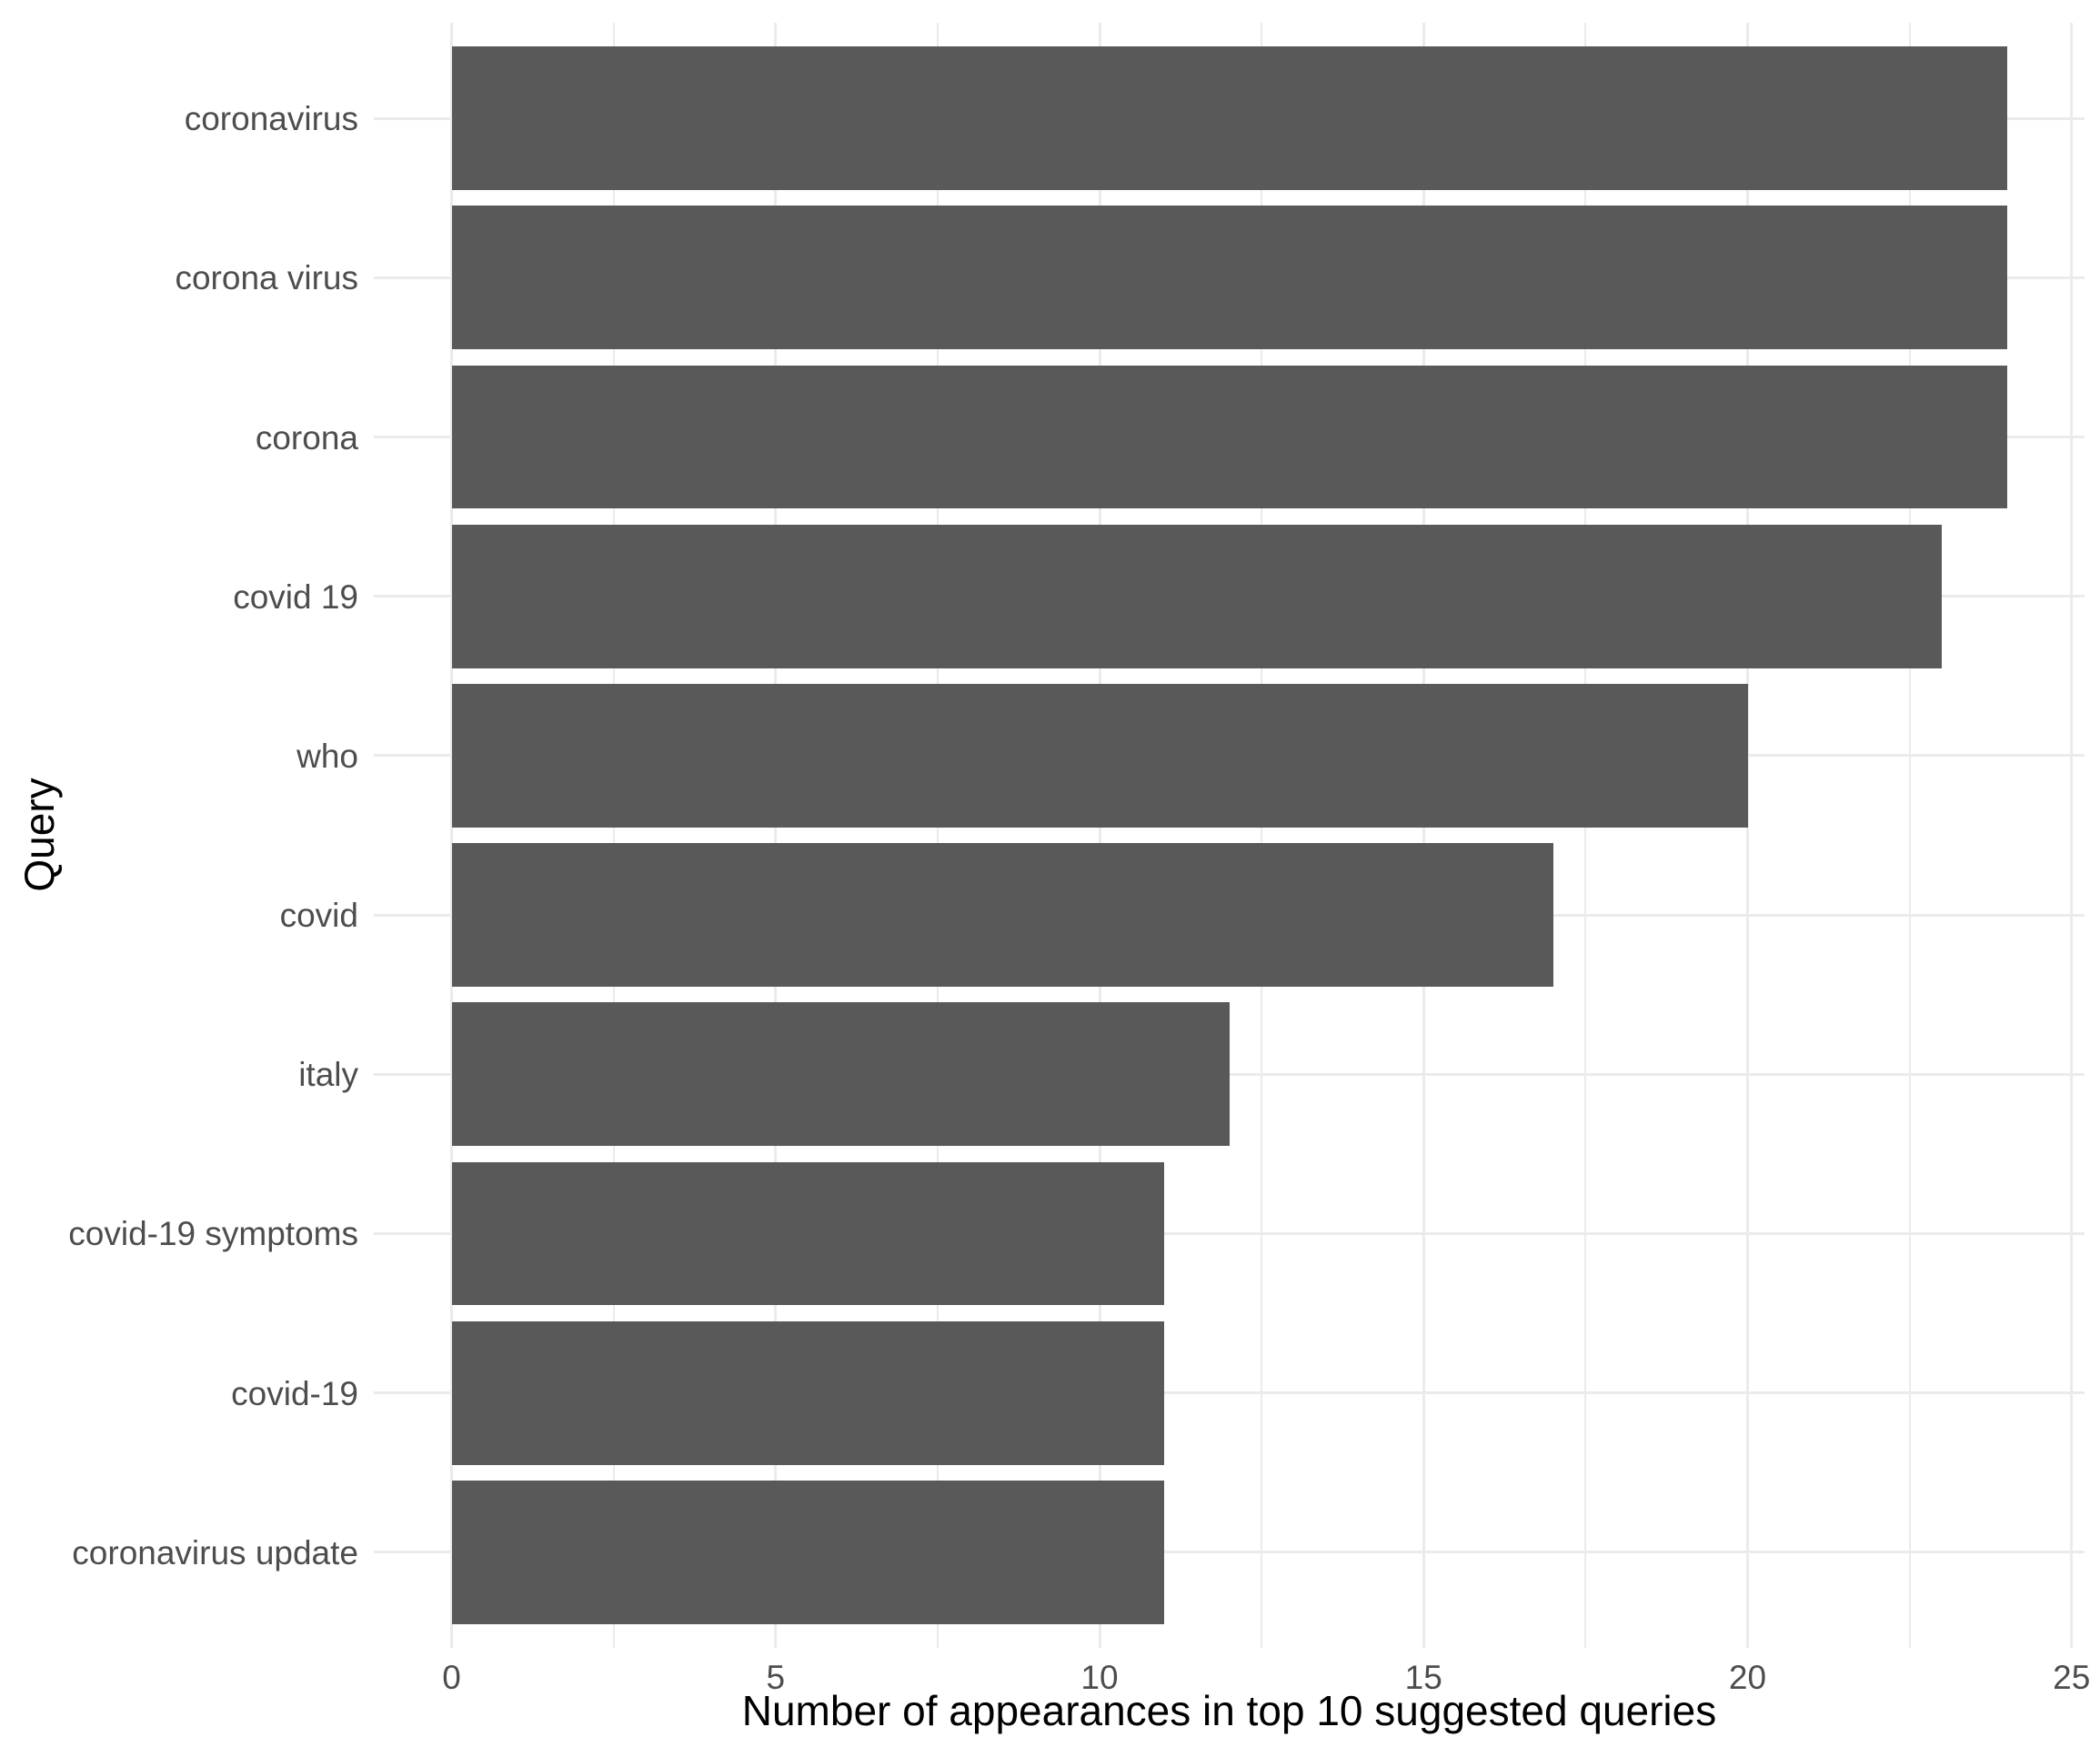 The width and height of the screenshot is (2100, 1747). I want to click on y-tick-label: covid, so click(318, 916).